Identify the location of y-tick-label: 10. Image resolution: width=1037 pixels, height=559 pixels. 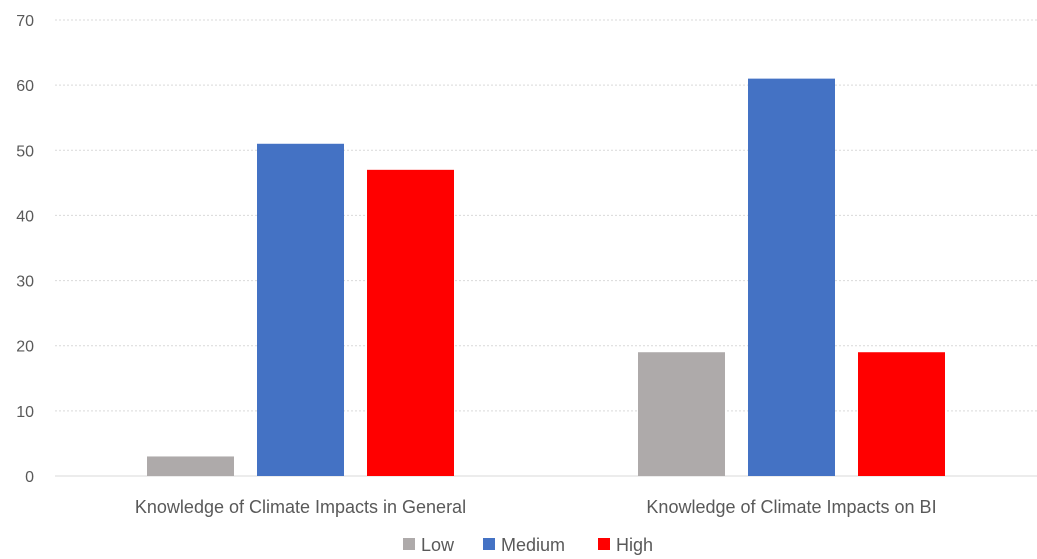
(25, 412).